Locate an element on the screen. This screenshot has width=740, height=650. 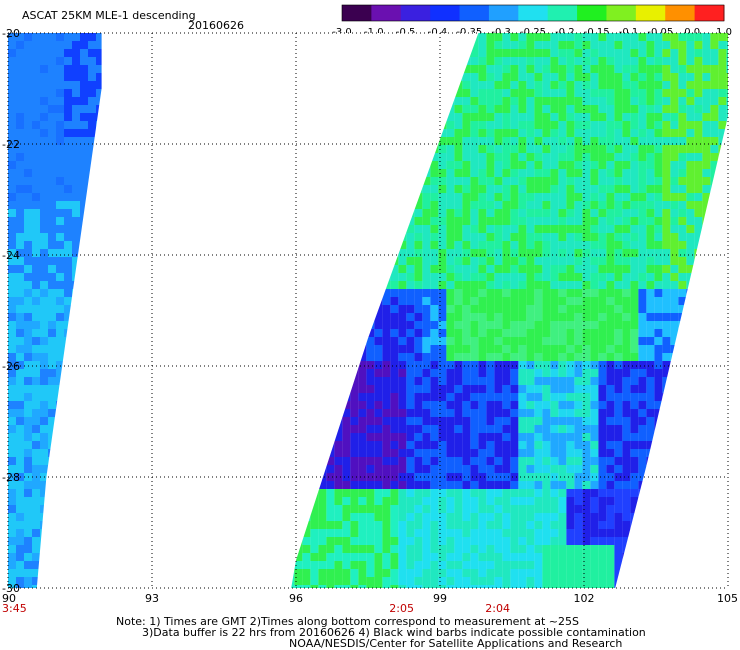
colorbar-label: -0.5 is located at coordinates (406, 32).